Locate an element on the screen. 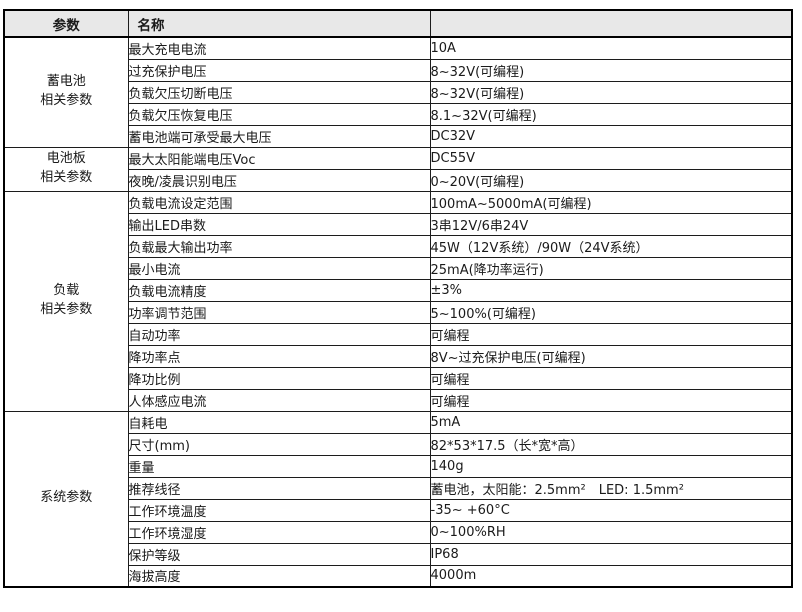  param-name-cell: 保护等级 is located at coordinates (279, 554).